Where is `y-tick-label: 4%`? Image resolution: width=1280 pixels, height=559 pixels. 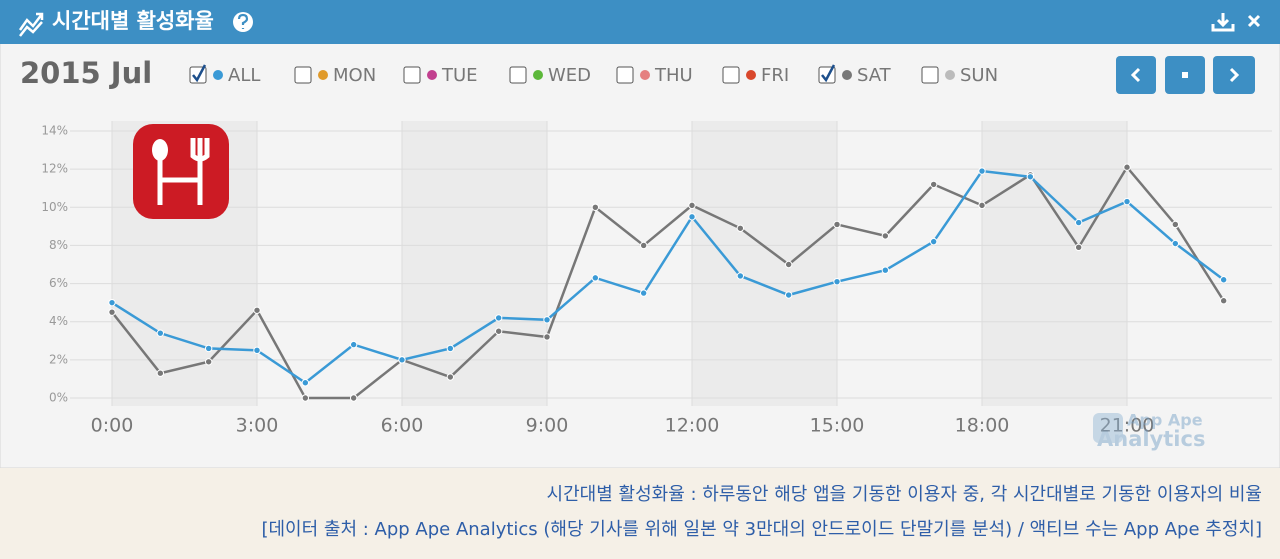
y-tick-label: 4% is located at coordinates (58, 321).